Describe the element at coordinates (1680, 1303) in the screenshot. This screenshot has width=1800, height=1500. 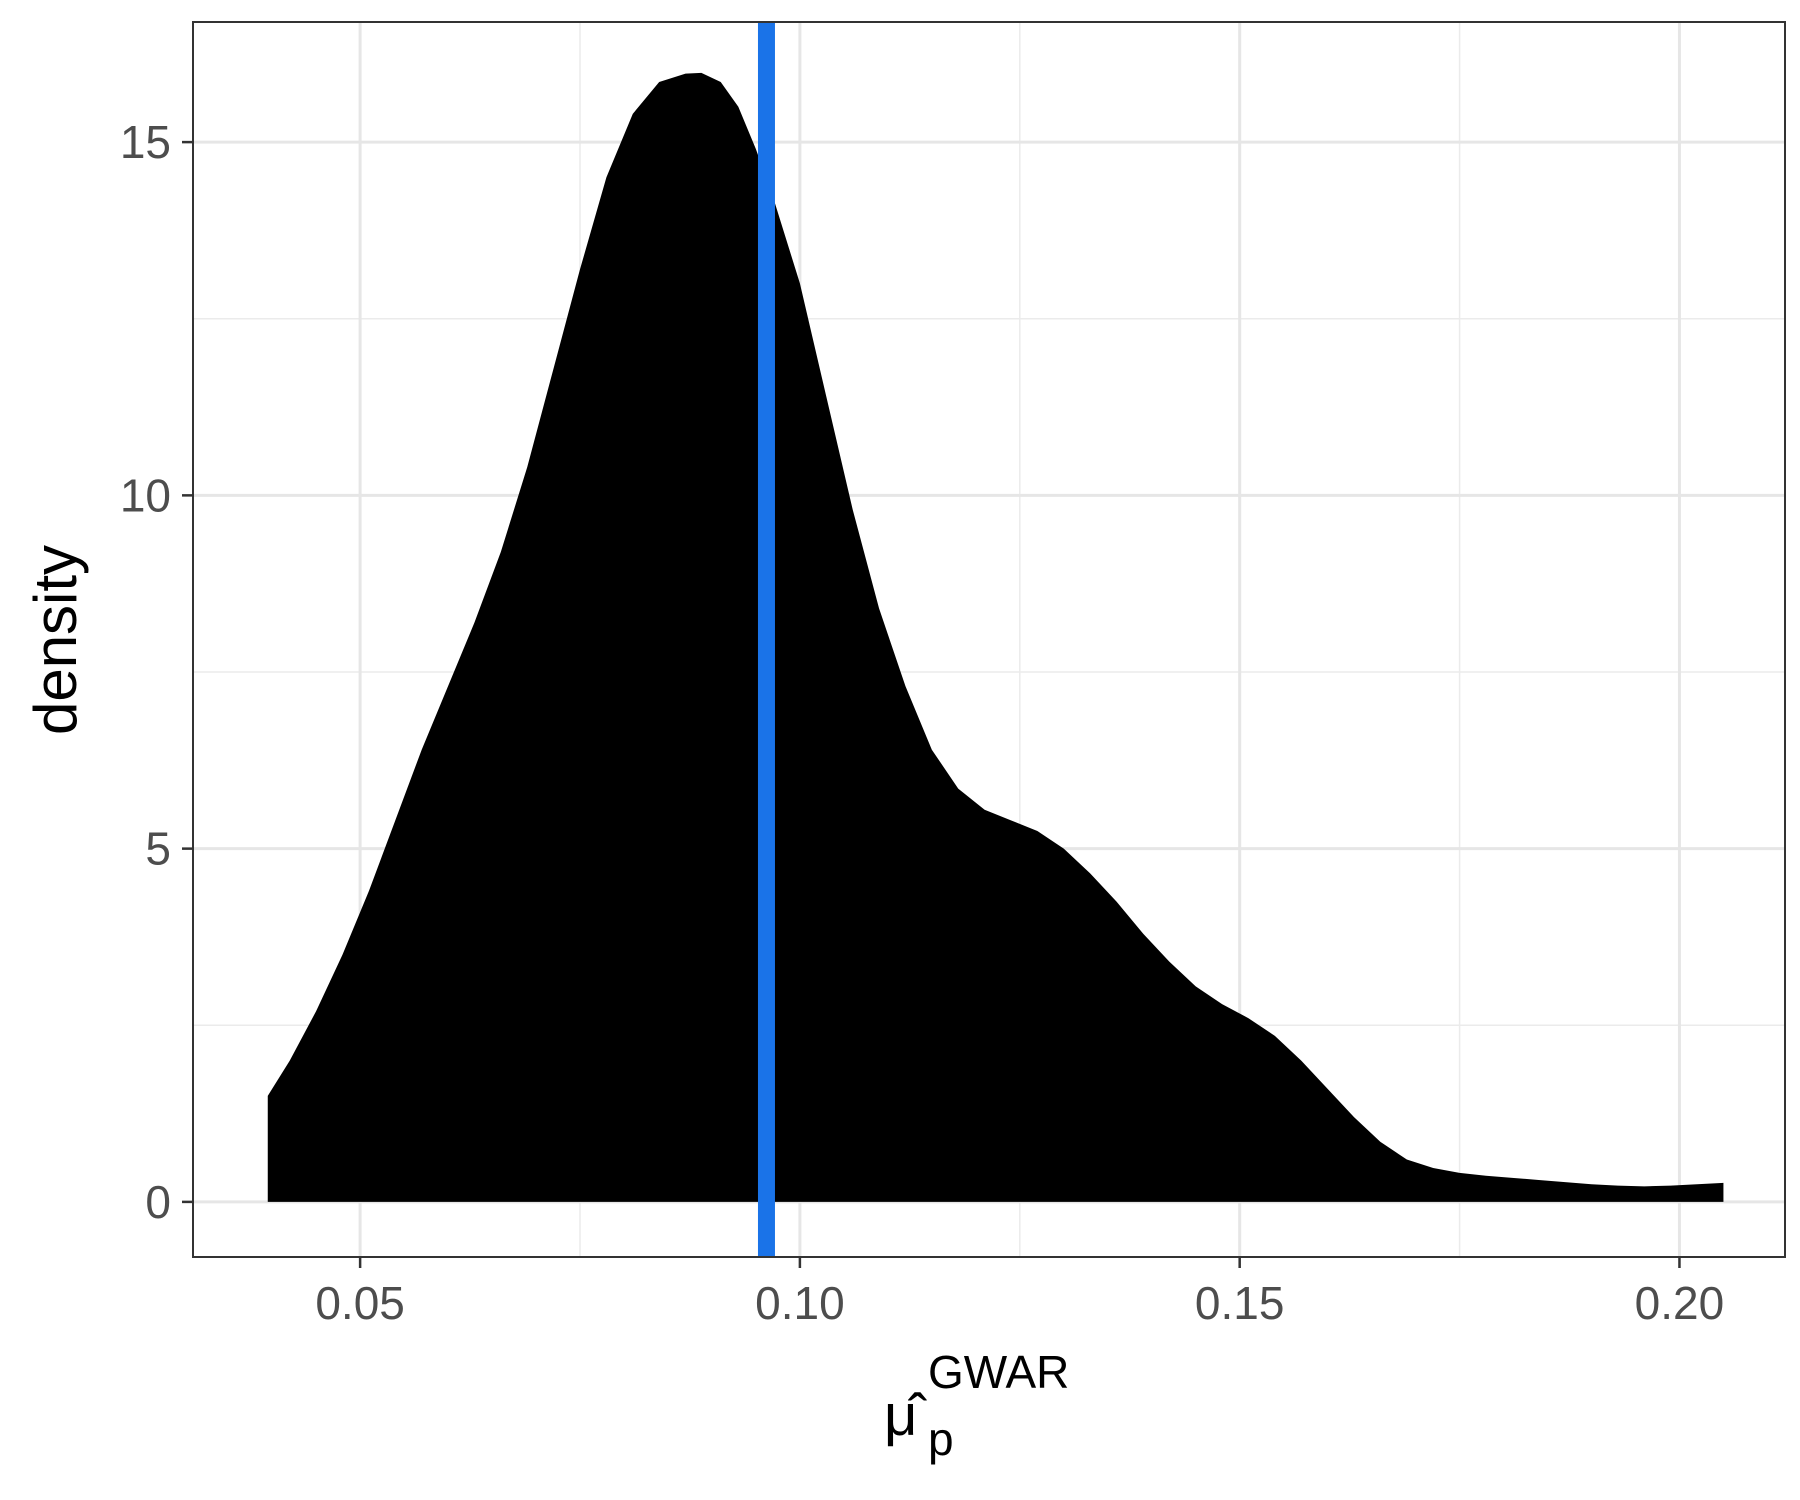
I see `x-tick-label: 0.20` at that location.